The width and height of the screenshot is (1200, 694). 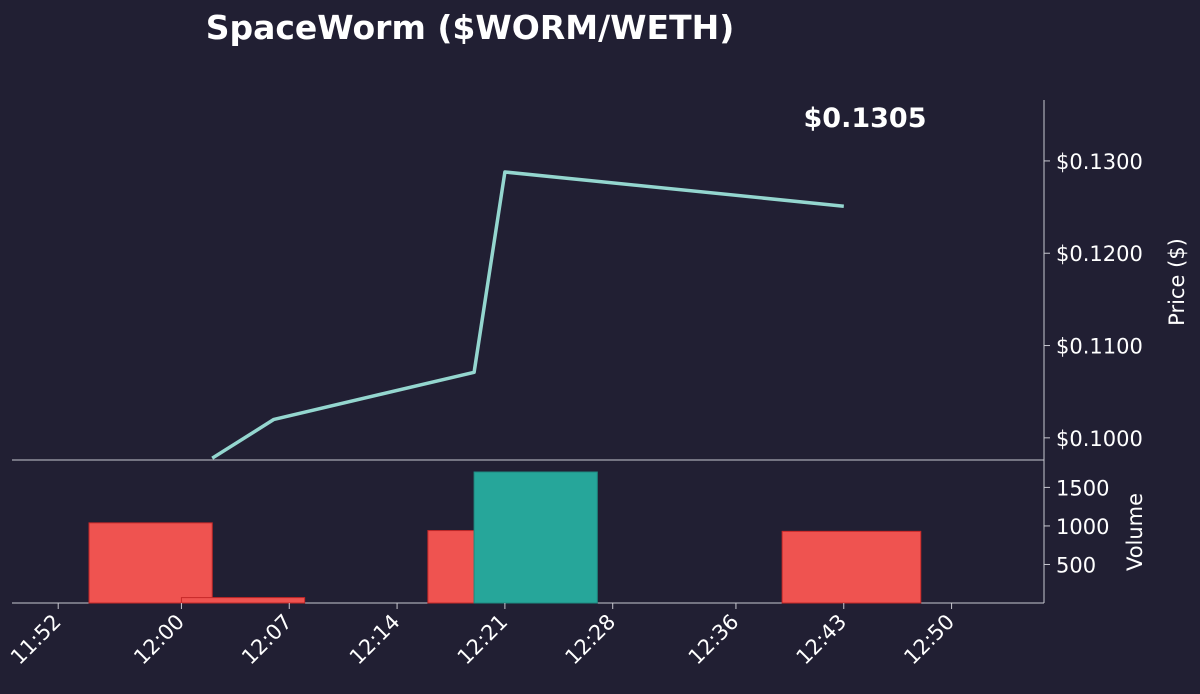 What do you see at coordinates (267, 640) in the screenshot?
I see `time-tick-label: 12:07` at bounding box center [267, 640].